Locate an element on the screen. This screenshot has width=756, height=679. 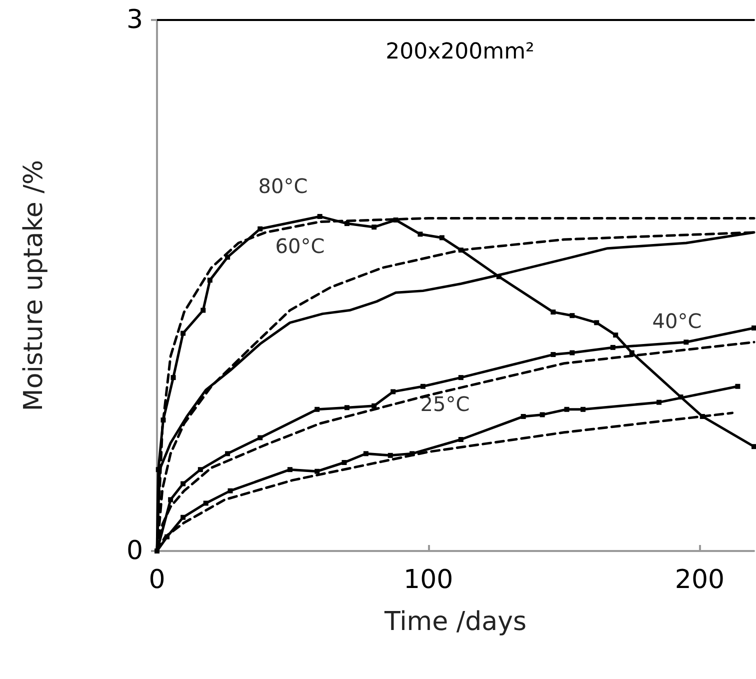
annotation: 40°C is located at coordinates (677, 321).